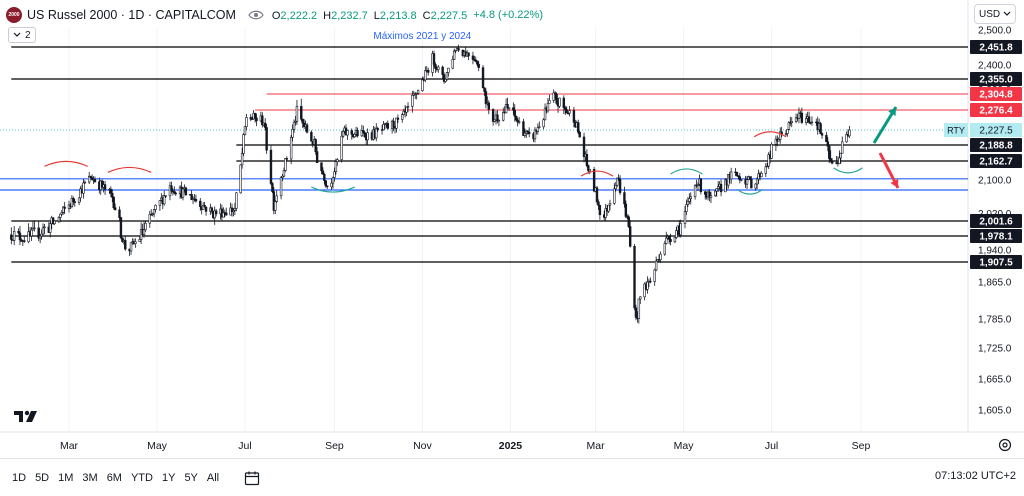 This screenshot has width=1024, height=496. What do you see at coordinates (395, 16) in the screenshot?
I see `ohlc-item: L2,213.8` at bounding box center [395, 16].